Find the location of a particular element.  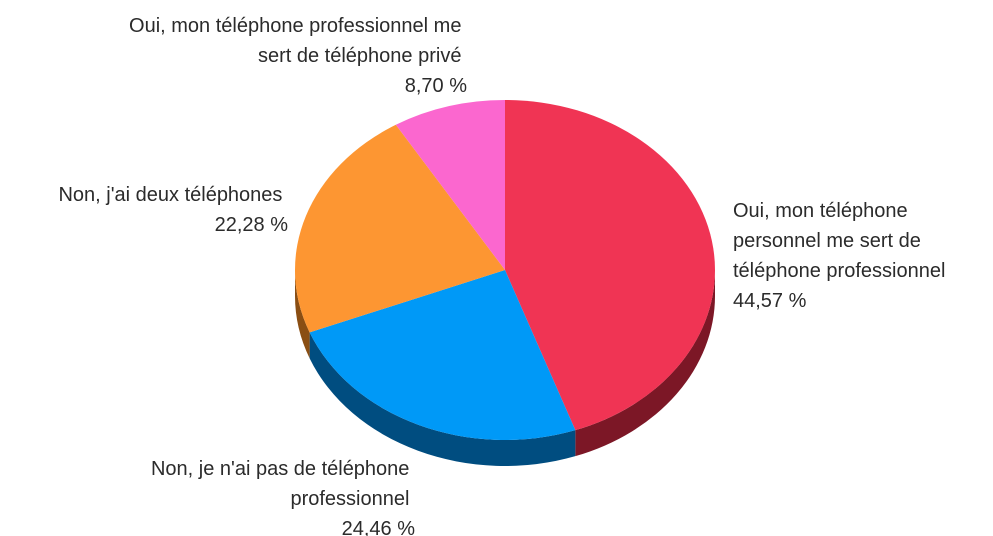

pie-slice-no-pro-phone is located at coordinates (442, 355).